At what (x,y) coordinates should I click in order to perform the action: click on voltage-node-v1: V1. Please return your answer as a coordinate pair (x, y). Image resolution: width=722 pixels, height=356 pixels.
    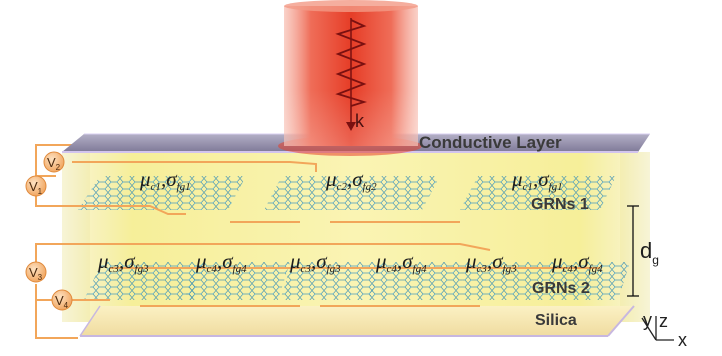
    Looking at the image, I should click on (36, 186).